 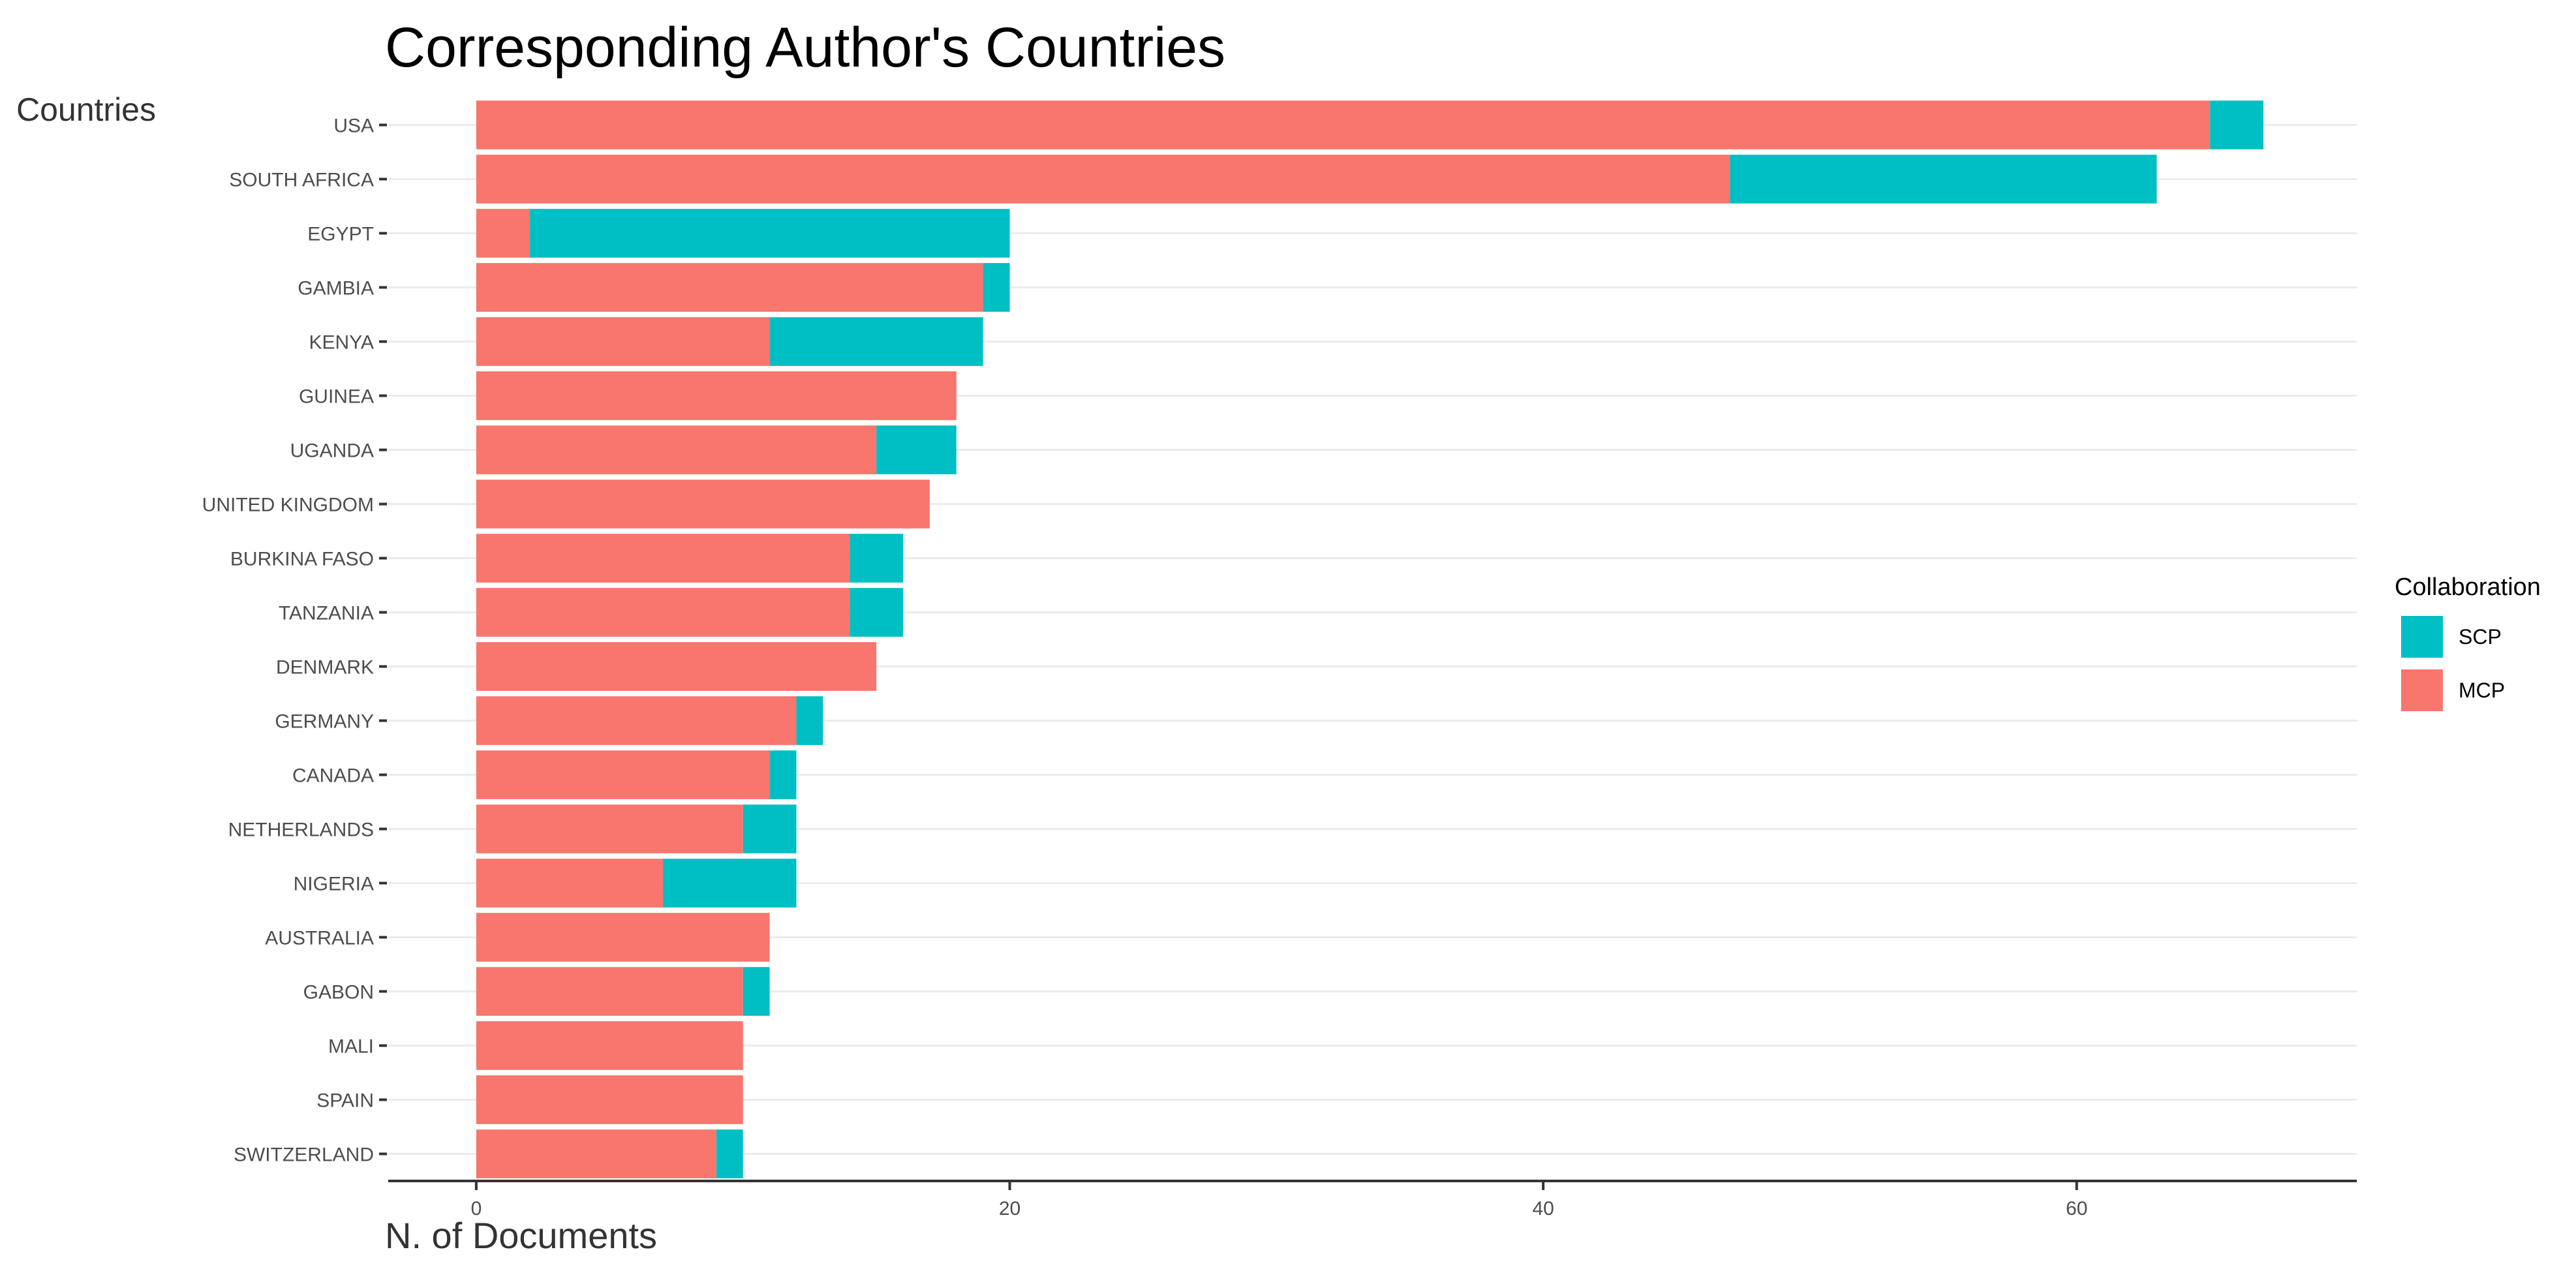 I want to click on y-tick-label: NETHERLANDS, so click(x=301, y=830).